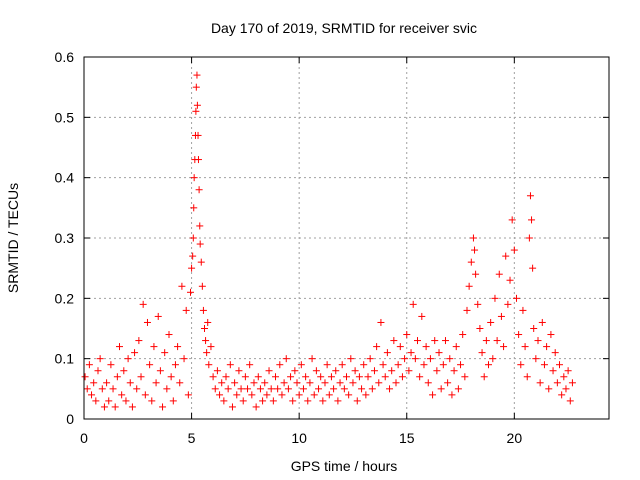  What do you see at coordinates (70, 419) in the screenshot?
I see `y-tick-label: 0` at bounding box center [70, 419].